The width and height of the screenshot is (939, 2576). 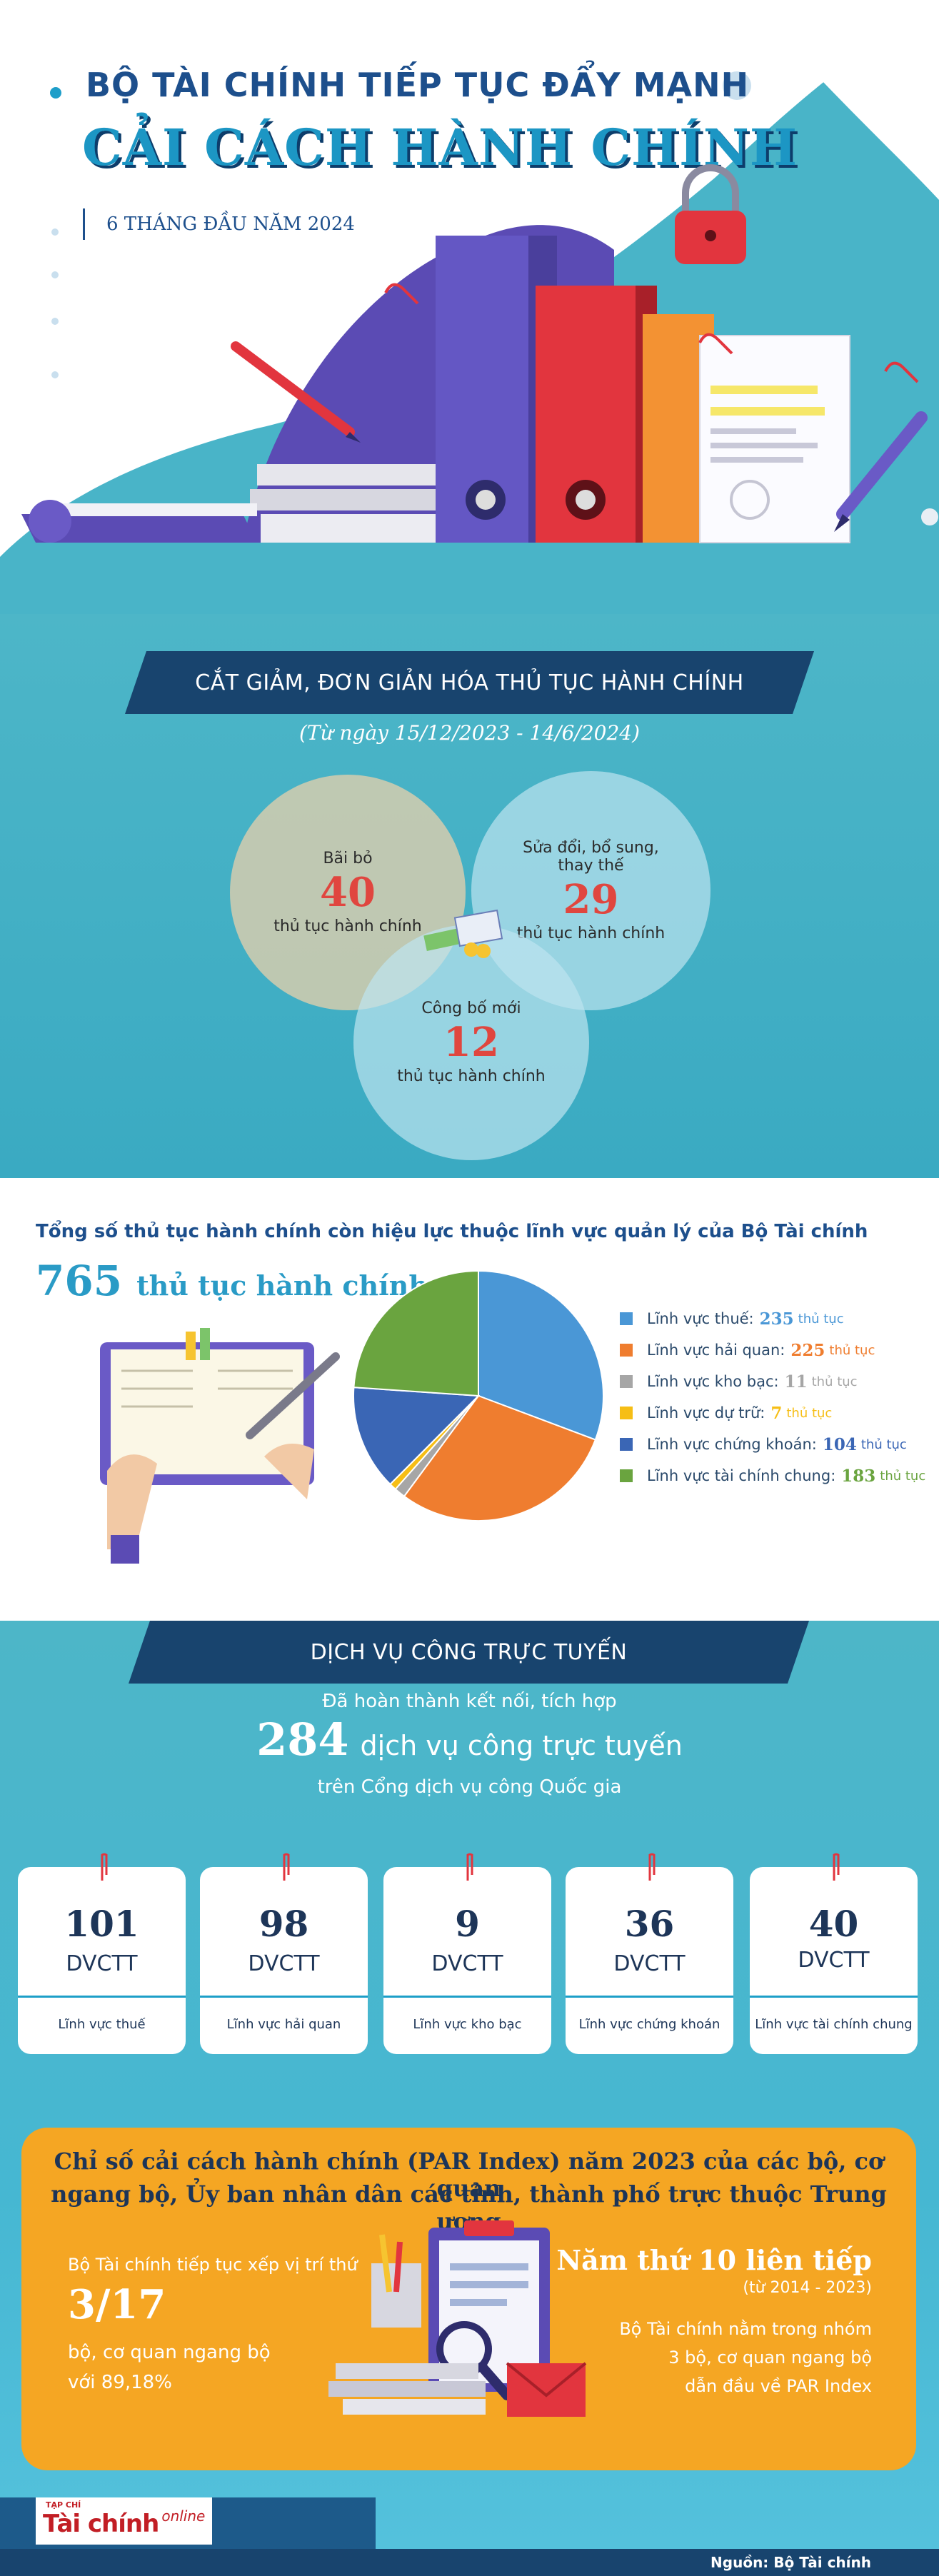 What do you see at coordinates (732, 1444) in the screenshot?
I see `legend-label: Lĩnh vực chứng khoán:` at bounding box center [732, 1444].